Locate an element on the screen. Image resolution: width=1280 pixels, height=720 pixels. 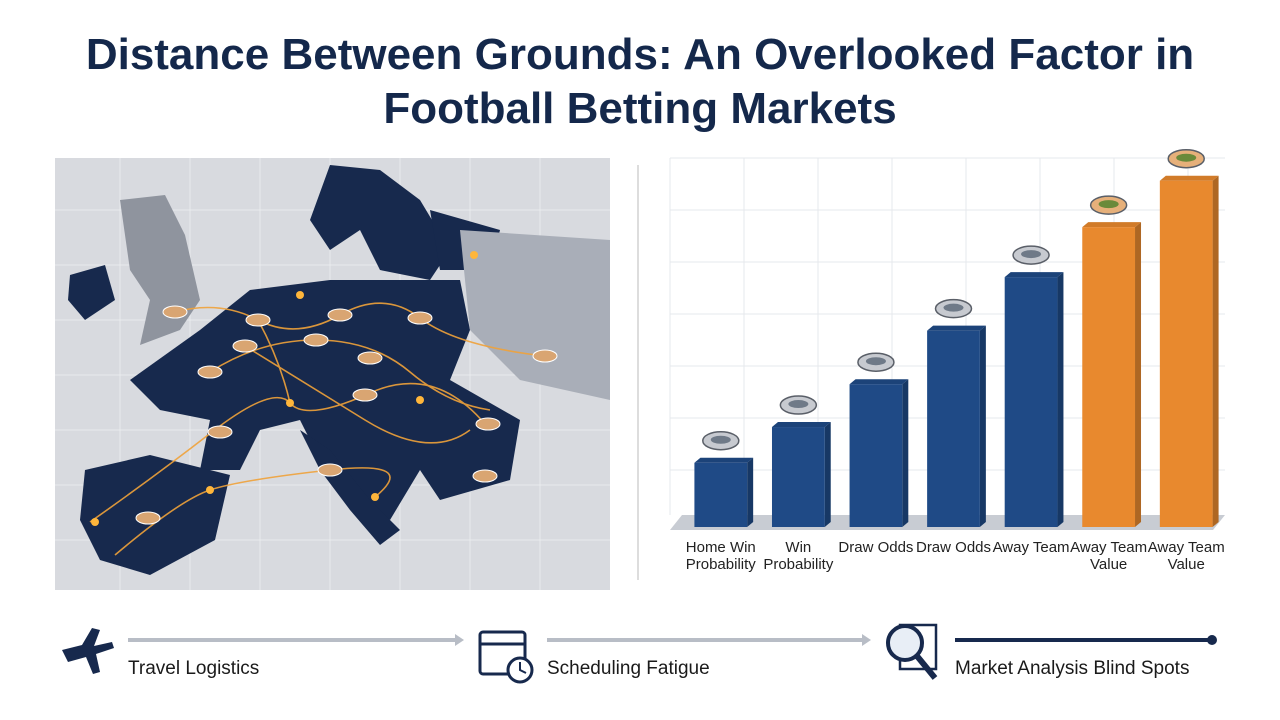
x-tick-label: Away Team is located at coordinates (1031, 547).